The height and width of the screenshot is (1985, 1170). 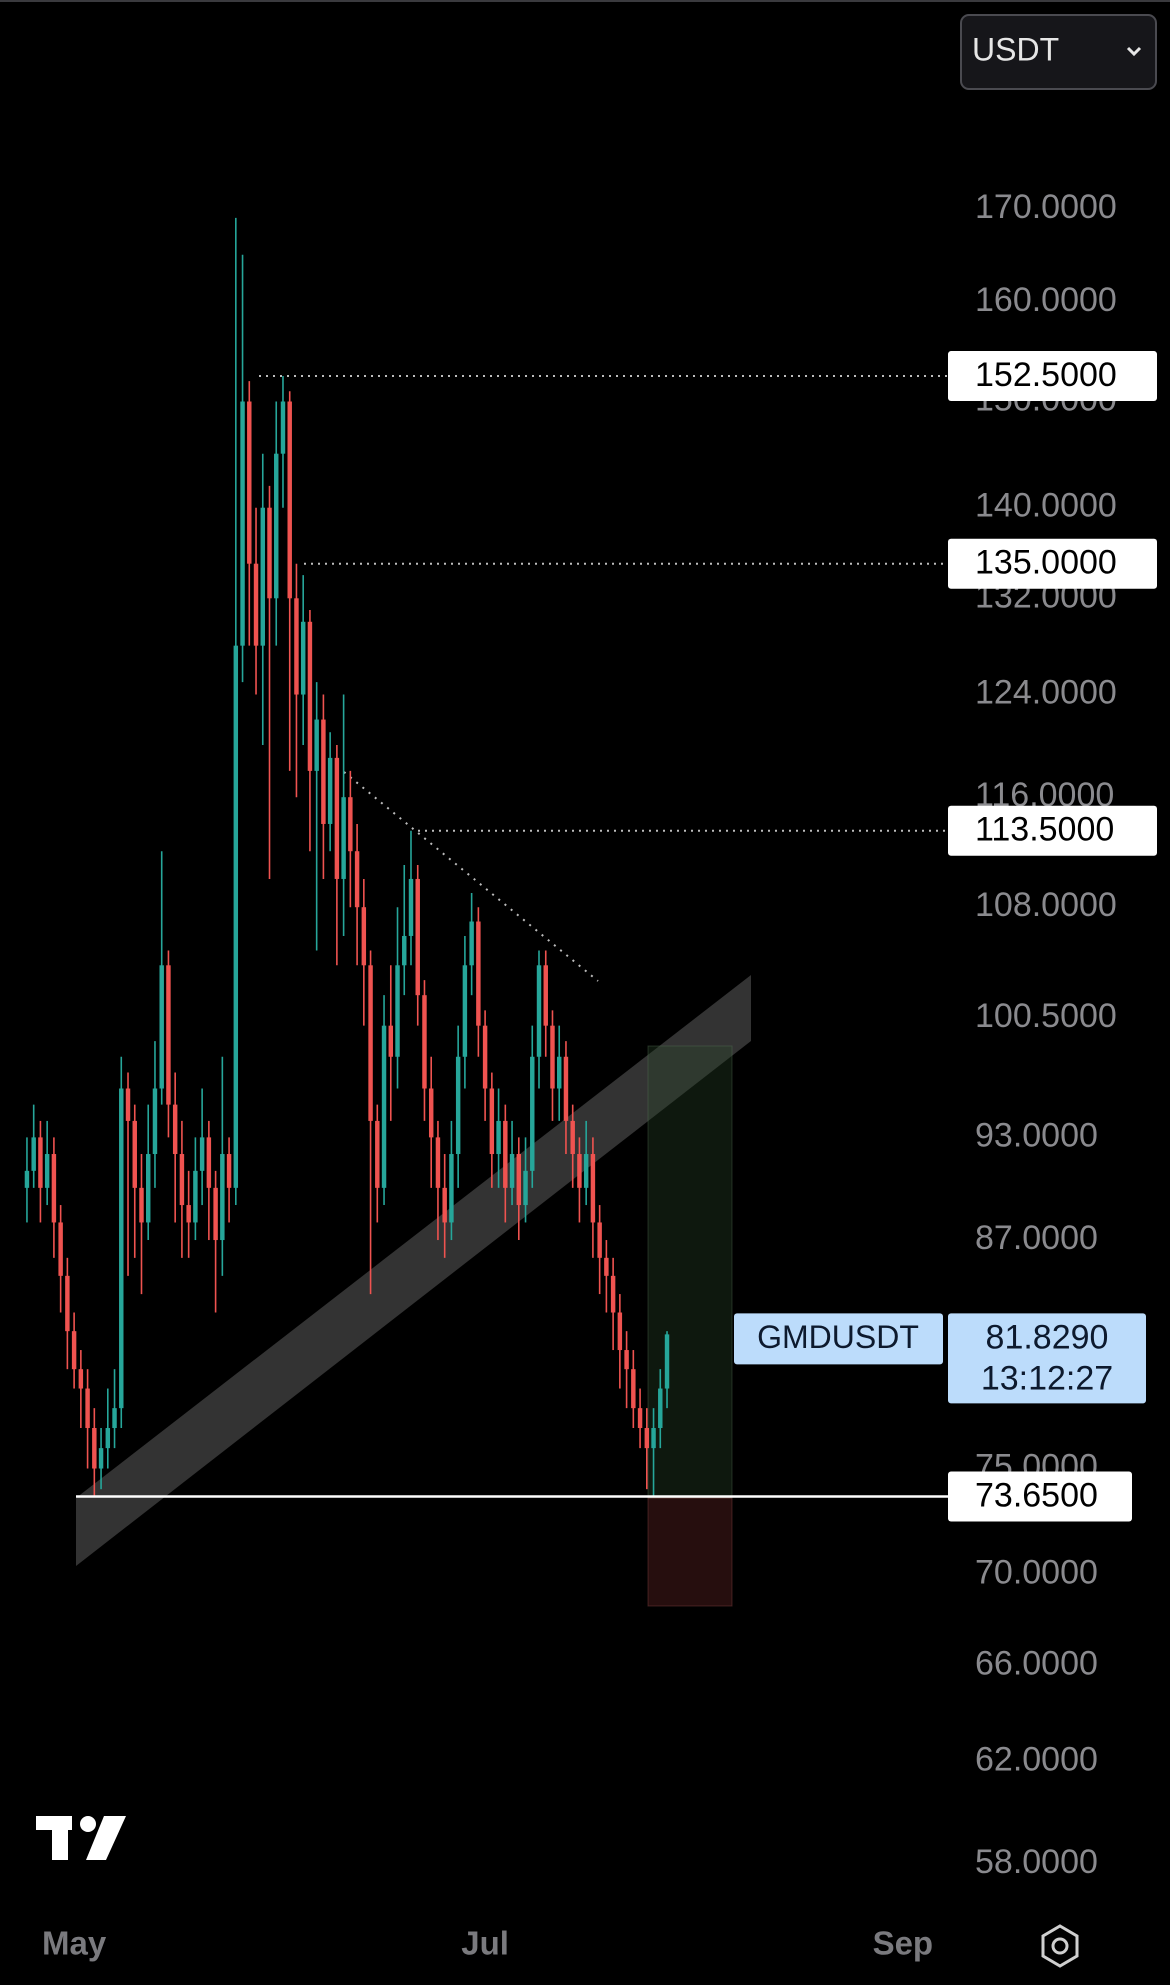 What do you see at coordinates (1046, 905) in the screenshot?
I see `y-tick-label: 108.0000` at bounding box center [1046, 905].